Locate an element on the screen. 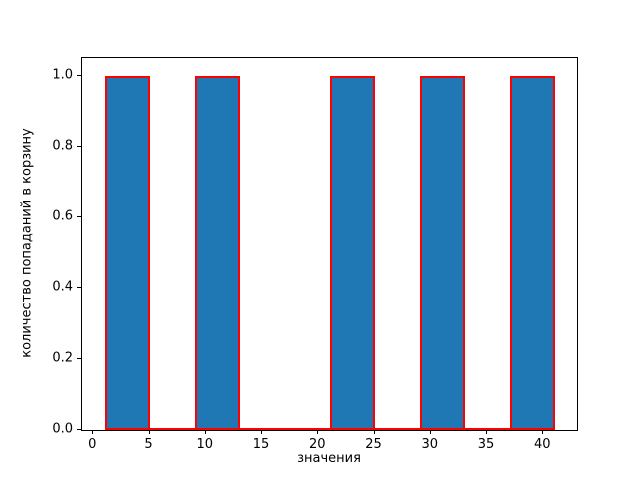 The height and width of the screenshot is (480, 640). x-tick-label: 10 is located at coordinates (205, 444).